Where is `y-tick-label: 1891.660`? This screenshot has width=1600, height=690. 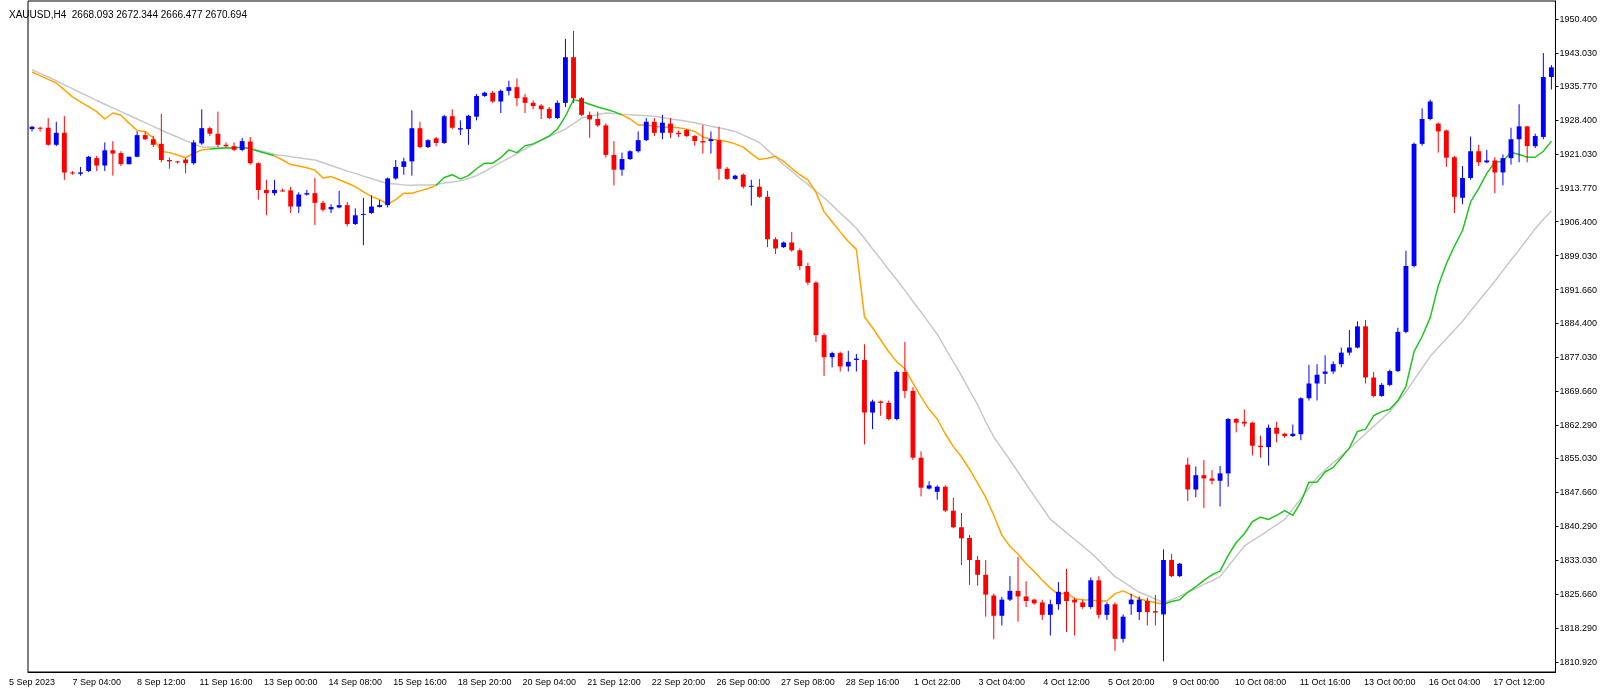 y-tick-label: 1891.660 is located at coordinates (1578, 289).